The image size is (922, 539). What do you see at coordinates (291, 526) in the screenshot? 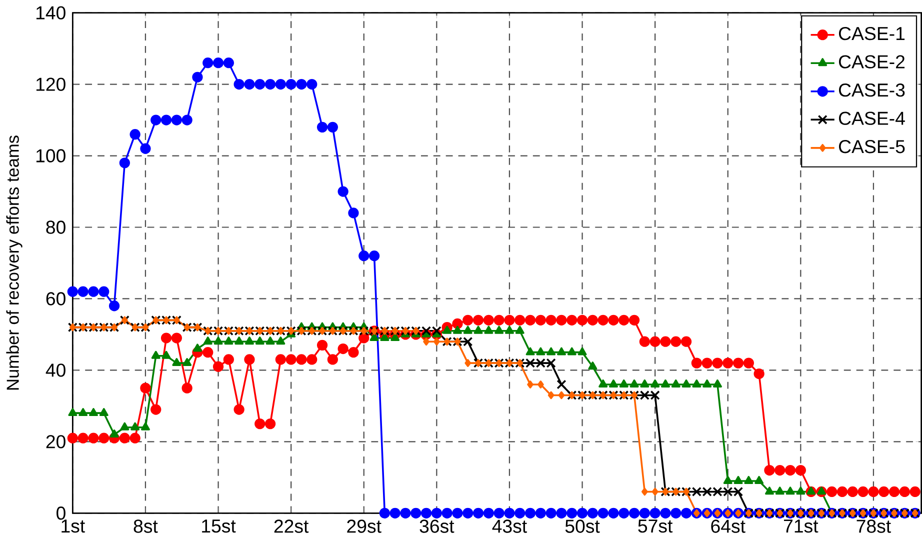
I see `x-tick-label: 22st` at bounding box center [291, 526].